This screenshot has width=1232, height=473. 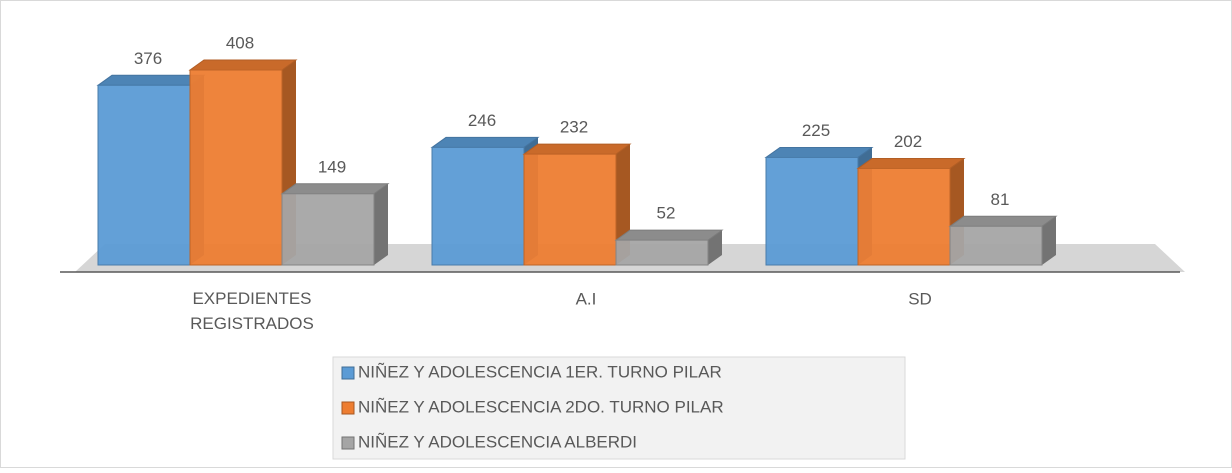 I want to click on x-tick-label: SD, so click(x=920, y=298).